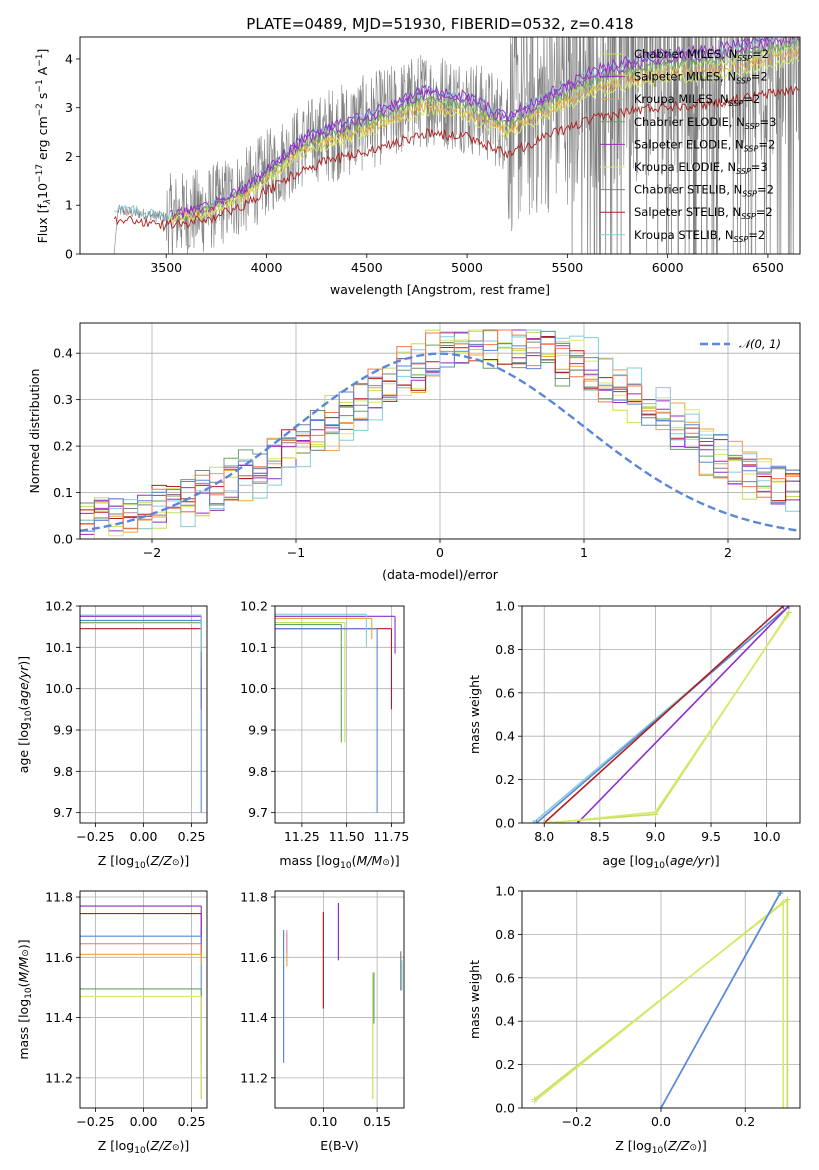 The width and height of the screenshot is (819, 1170). I want to click on legend-label-kroupa_elodie: Kroupa ELODIE, NSSP=3, so click(701, 168).